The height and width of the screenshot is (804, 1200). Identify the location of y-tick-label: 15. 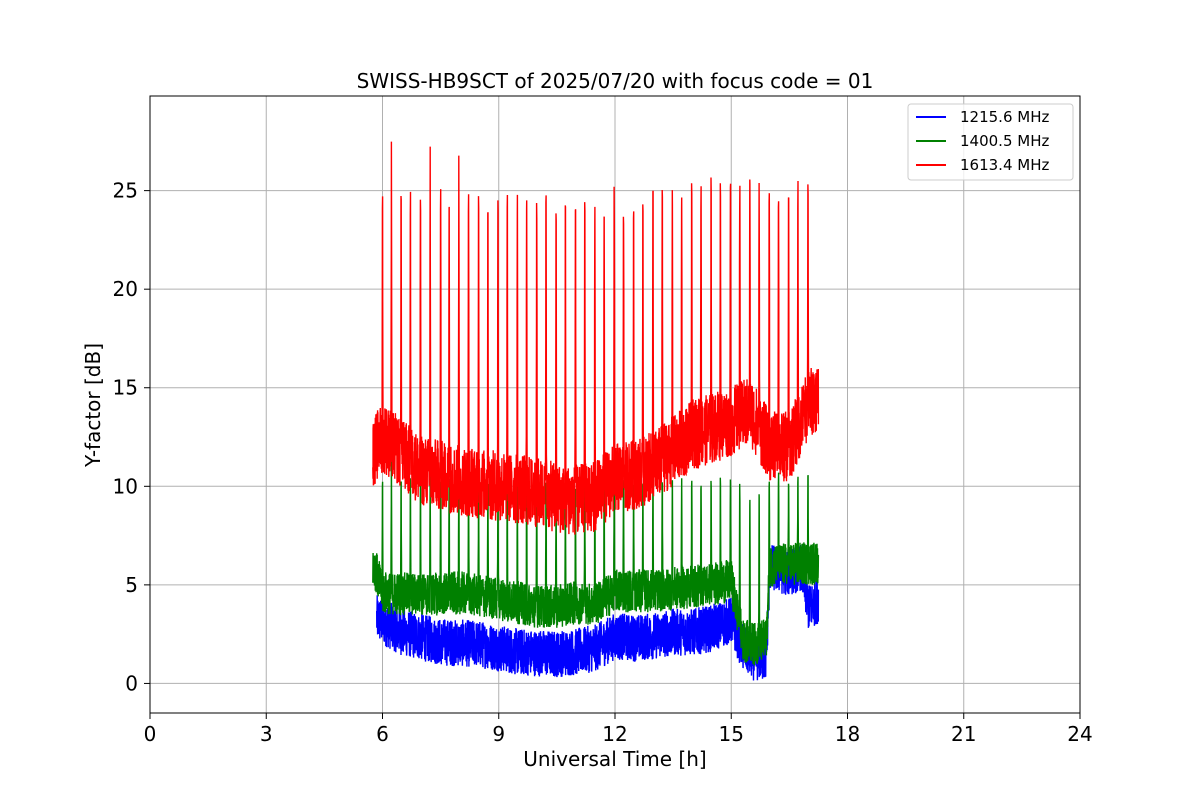
(125, 388).